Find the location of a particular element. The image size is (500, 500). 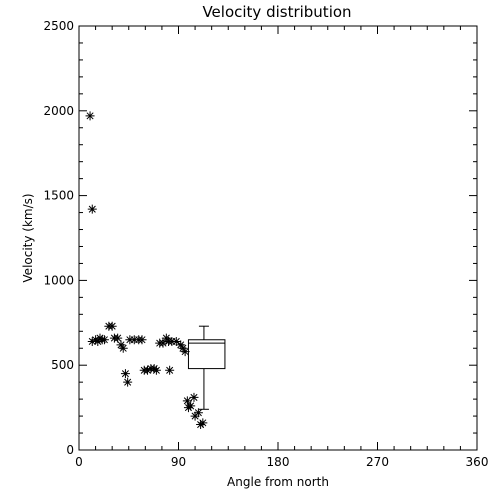

box-plot is located at coordinates (206, 367).